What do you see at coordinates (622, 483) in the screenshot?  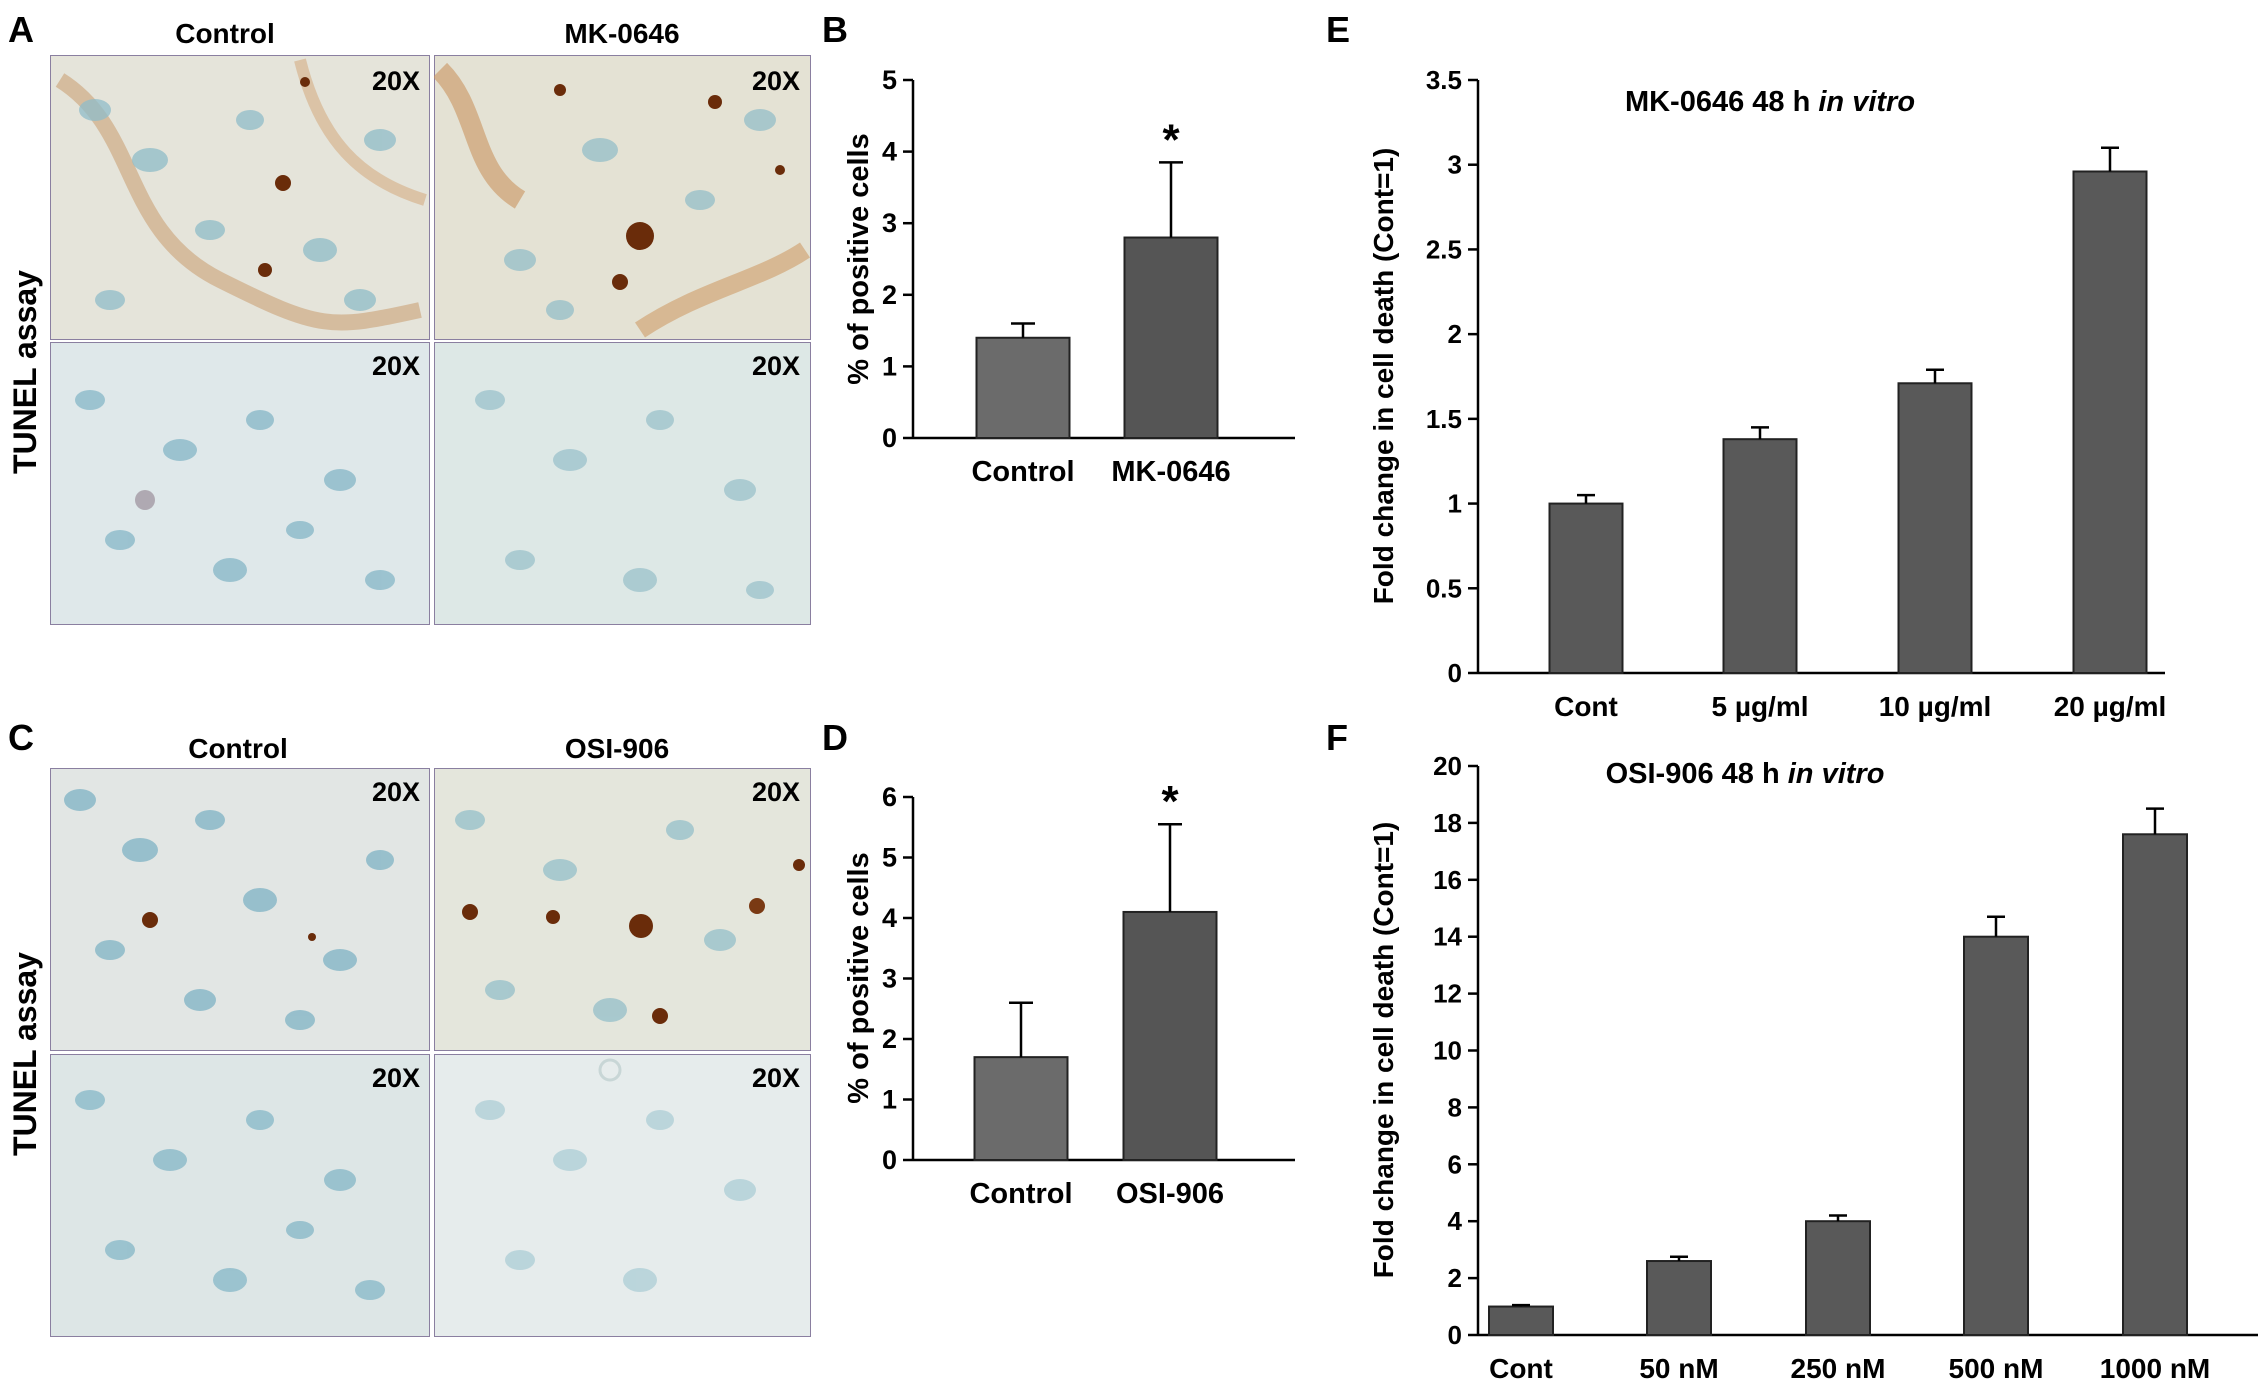 I see `micrograph-a-mk0646-bottom` at bounding box center [622, 483].